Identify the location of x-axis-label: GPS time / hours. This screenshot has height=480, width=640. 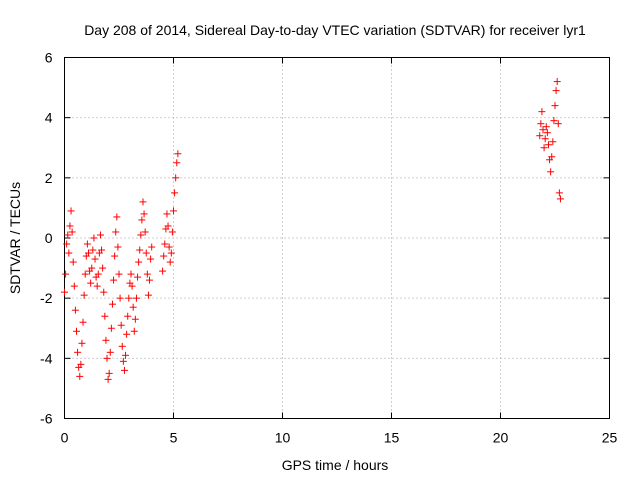
(335, 465).